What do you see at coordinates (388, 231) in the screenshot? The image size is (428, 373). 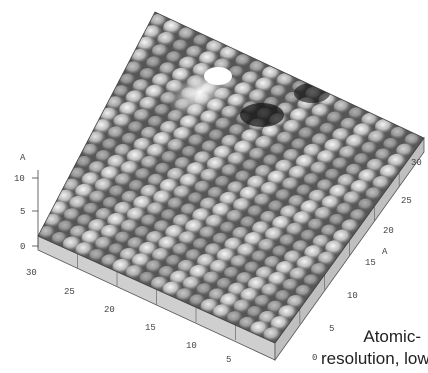 I see `y-tick-label: 20` at bounding box center [388, 231].